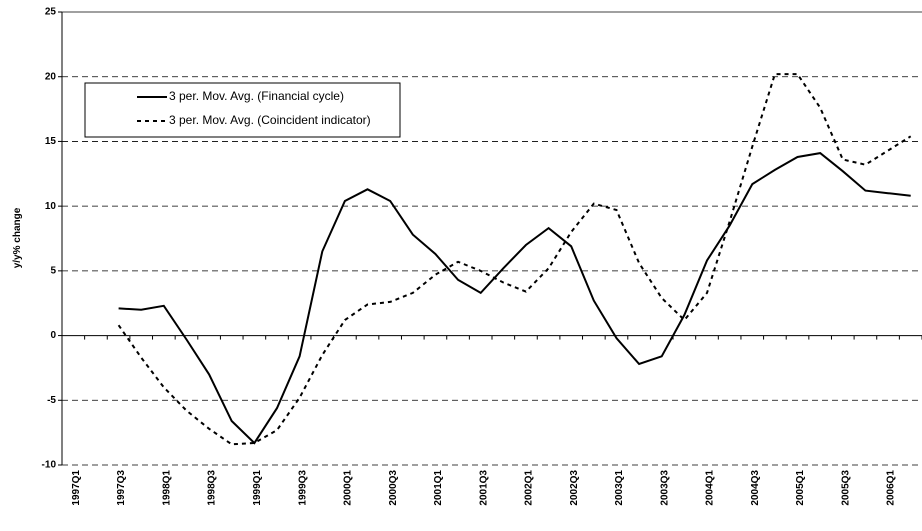 The image size is (922, 531). I want to click on x-tick-label: 2001Q1, so click(438, 488).